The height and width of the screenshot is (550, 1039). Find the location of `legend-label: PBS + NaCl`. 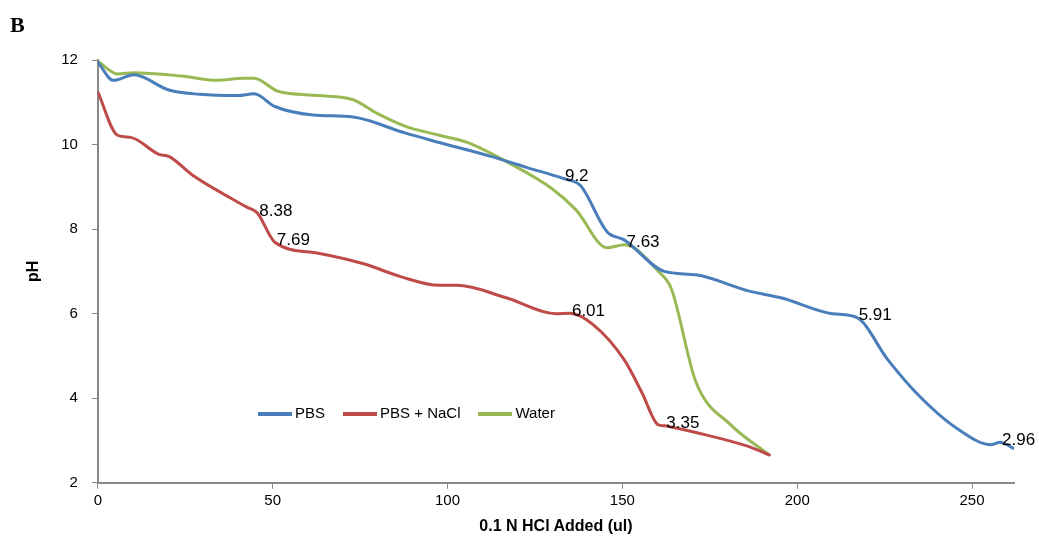

legend-label: PBS + NaCl is located at coordinates (420, 413).